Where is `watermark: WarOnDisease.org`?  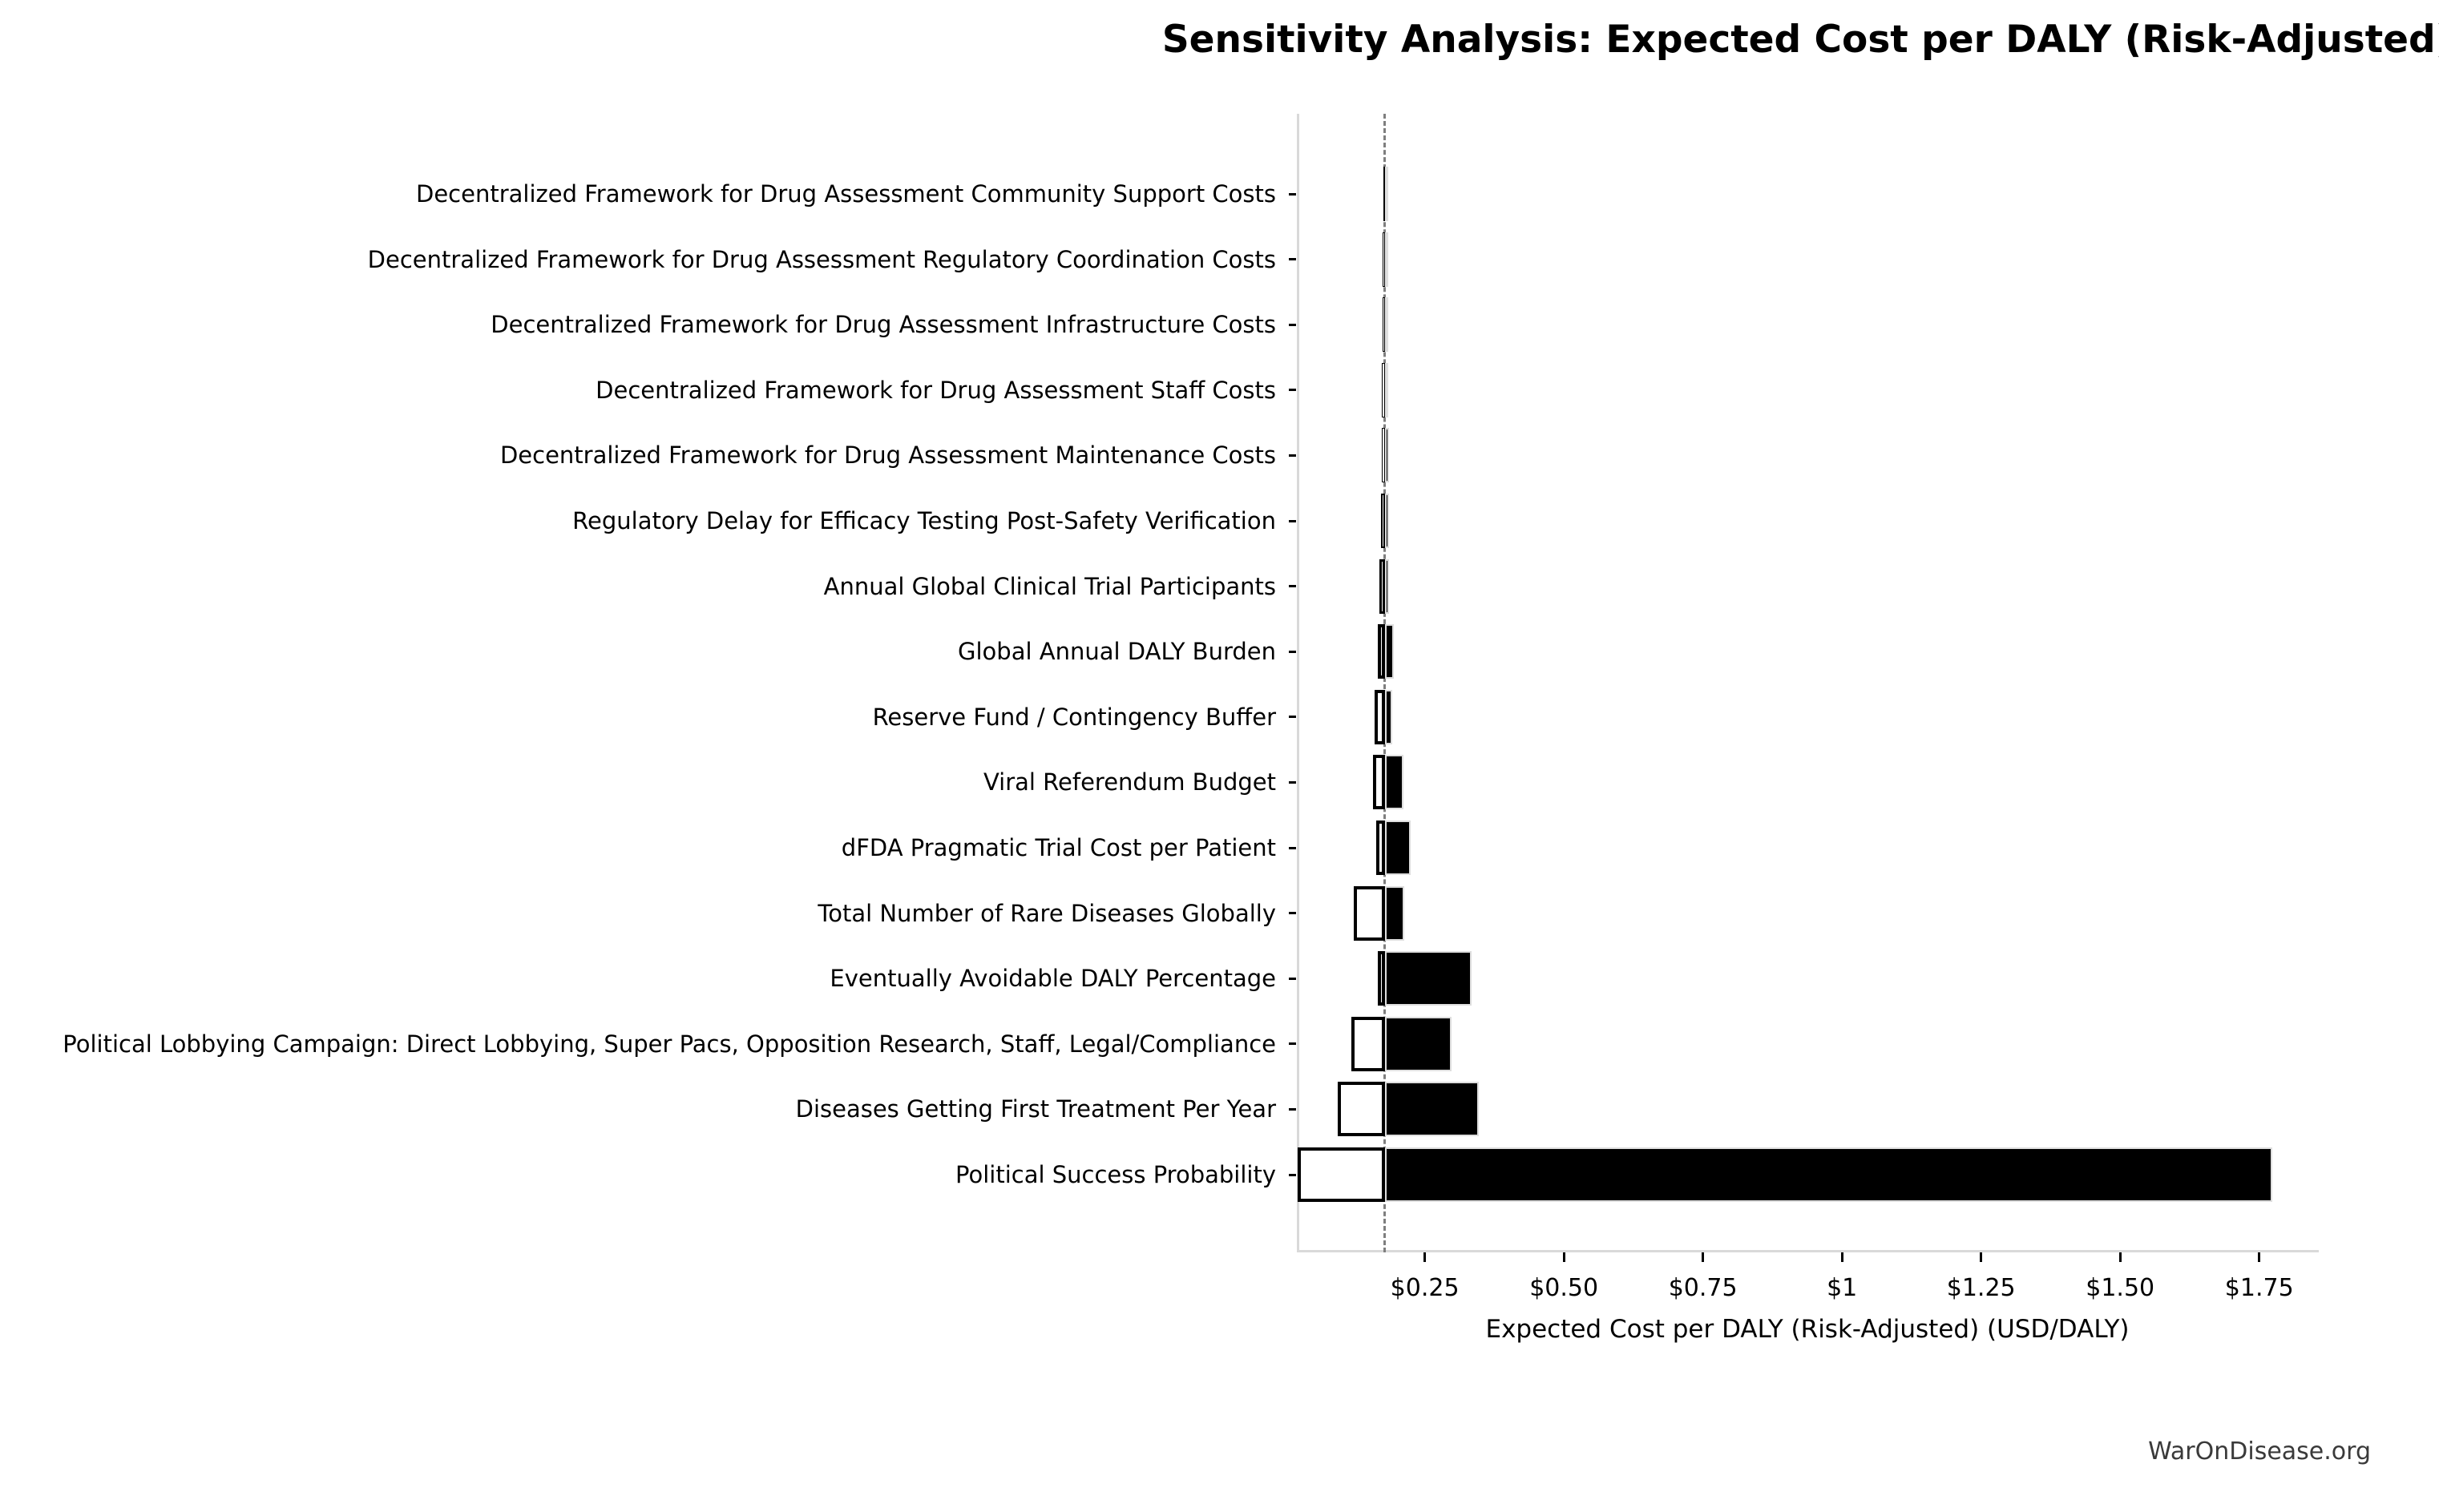
watermark: WarOnDisease.org is located at coordinates (2259, 1451).